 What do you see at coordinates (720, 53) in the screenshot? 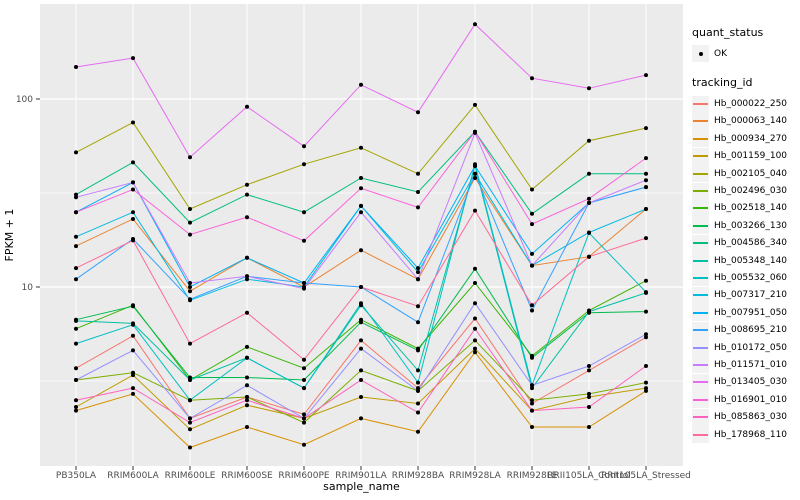
I see `legend-item-label: OK` at bounding box center [720, 53].